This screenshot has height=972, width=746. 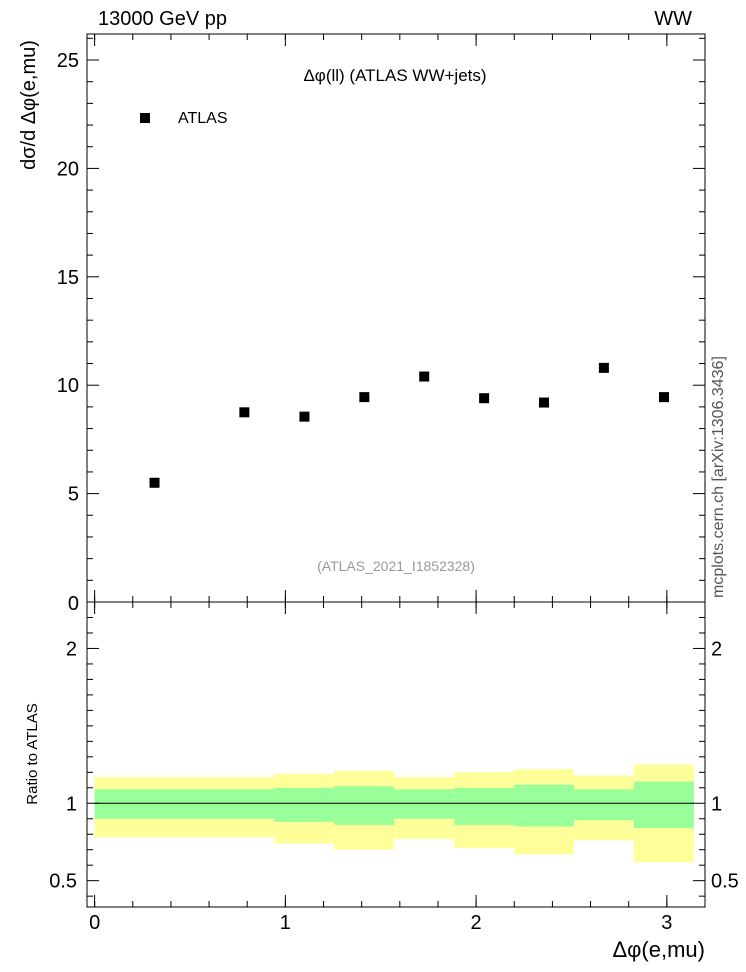 What do you see at coordinates (725, 882) in the screenshot?
I see `ratio-ytick-label-right: 0.5` at bounding box center [725, 882].